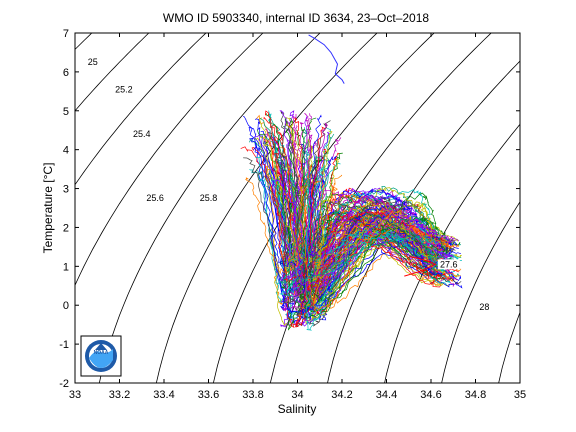  I want to click on x-tick-label: 34.6, so click(430, 395).